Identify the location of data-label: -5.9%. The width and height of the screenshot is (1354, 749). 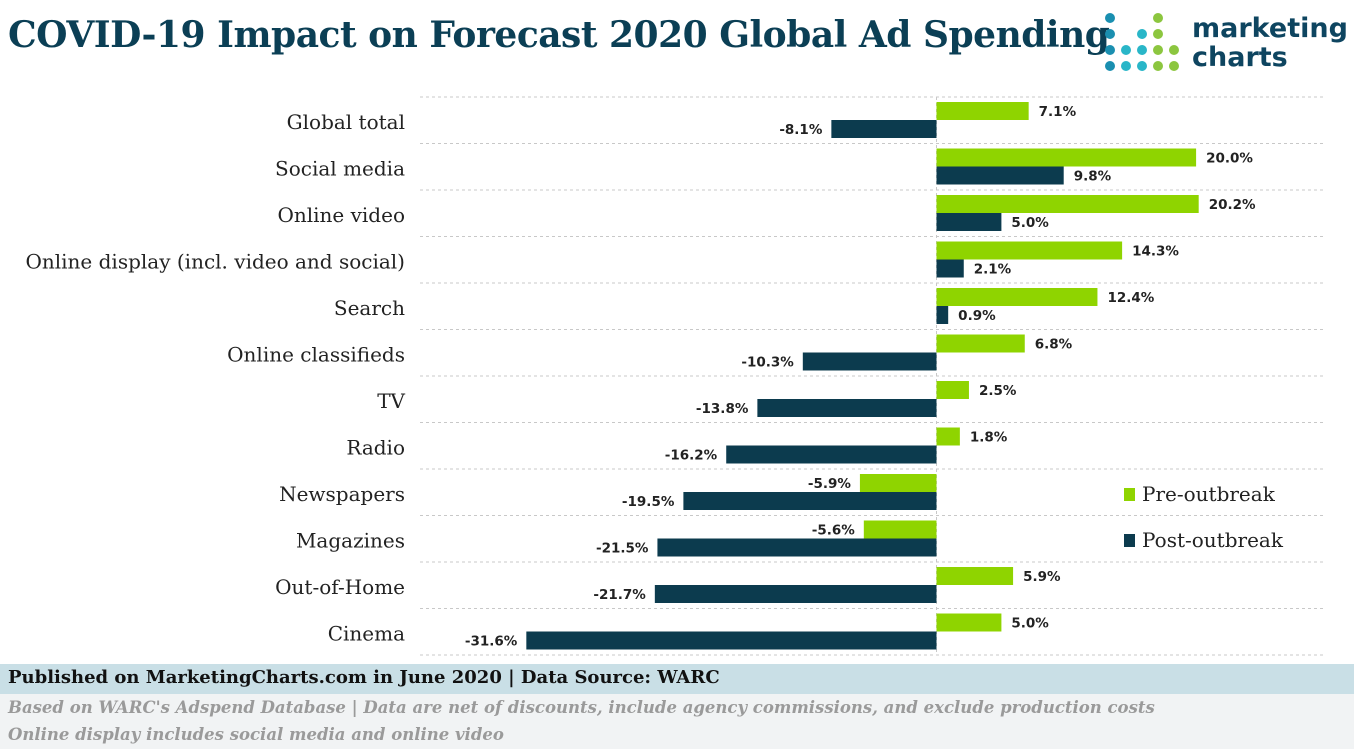
(830, 484).